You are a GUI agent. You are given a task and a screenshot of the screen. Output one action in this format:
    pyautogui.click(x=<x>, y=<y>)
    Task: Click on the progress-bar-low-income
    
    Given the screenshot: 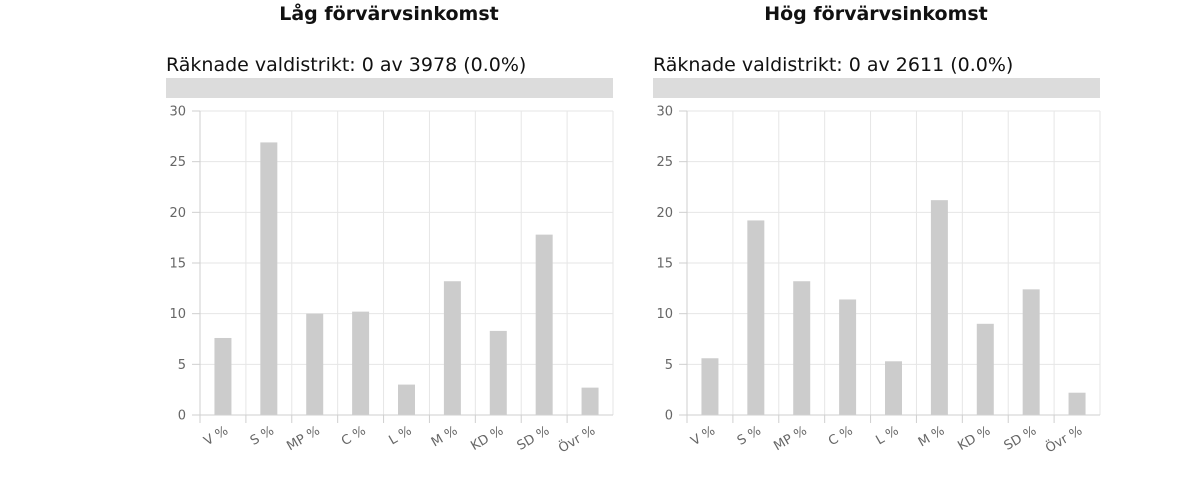 What is the action you would take?
    pyautogui.click(x=389, y=88)
    